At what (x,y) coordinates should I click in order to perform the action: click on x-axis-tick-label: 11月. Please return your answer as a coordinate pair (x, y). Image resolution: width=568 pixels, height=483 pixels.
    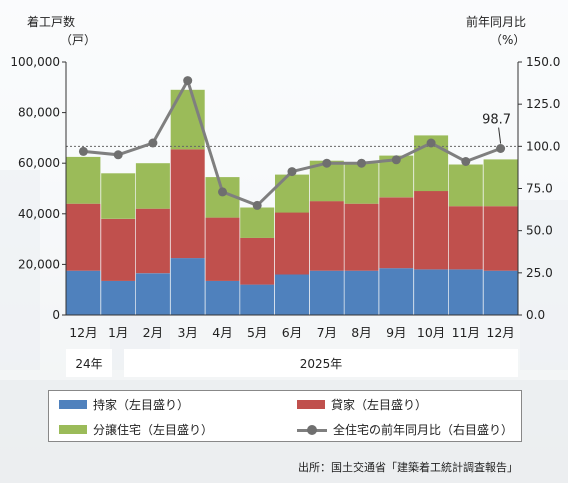
    Looking at the image, I should click on (466, 332).